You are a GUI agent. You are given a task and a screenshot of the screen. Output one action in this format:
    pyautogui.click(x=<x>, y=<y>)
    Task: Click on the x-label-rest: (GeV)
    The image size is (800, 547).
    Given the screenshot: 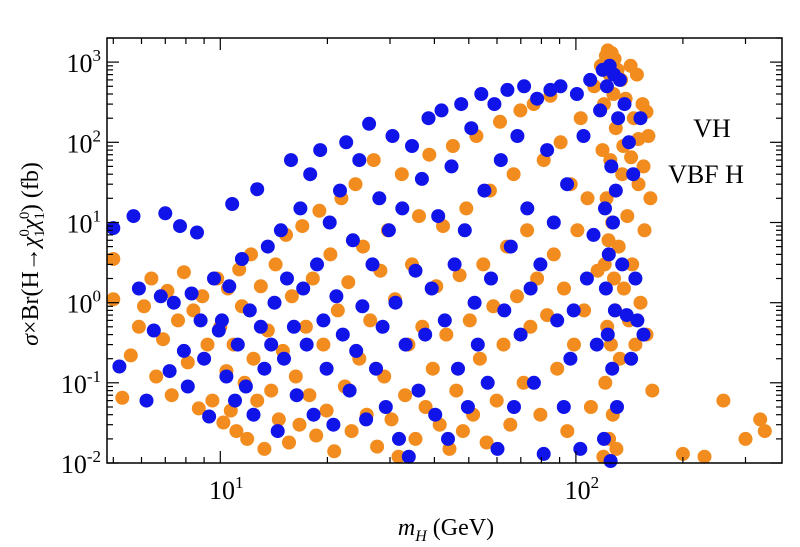 What is the action you would take?
    pyautogui.click(x=460, y=528)
    